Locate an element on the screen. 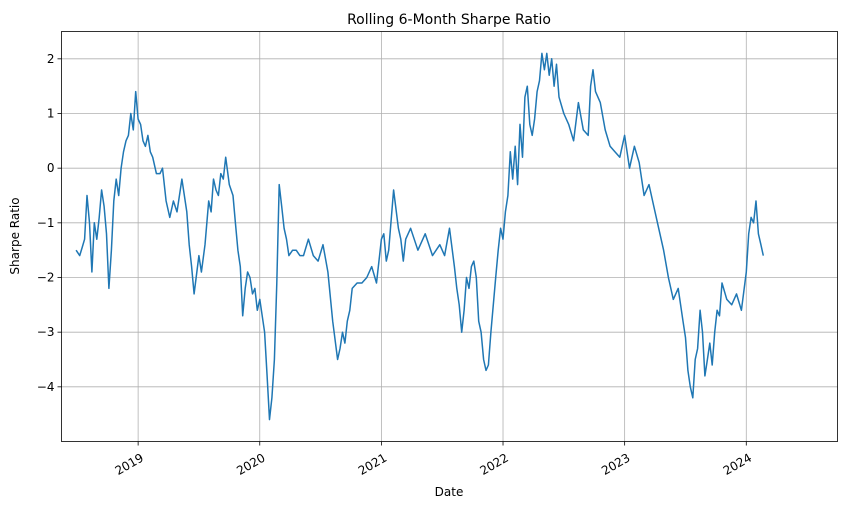  x-tick-label: 2024 is located at coordinates (737, 464).